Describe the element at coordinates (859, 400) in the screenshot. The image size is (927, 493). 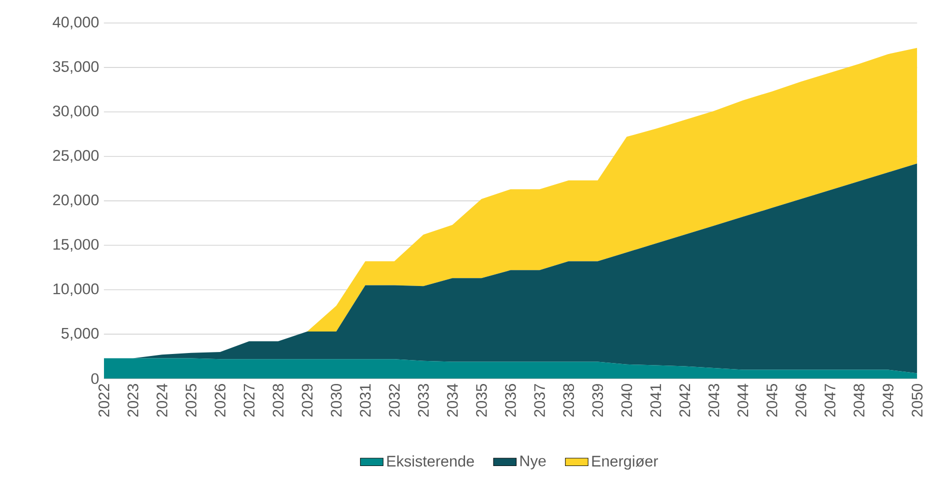
I see `x-tick-label: 2048` at that location.